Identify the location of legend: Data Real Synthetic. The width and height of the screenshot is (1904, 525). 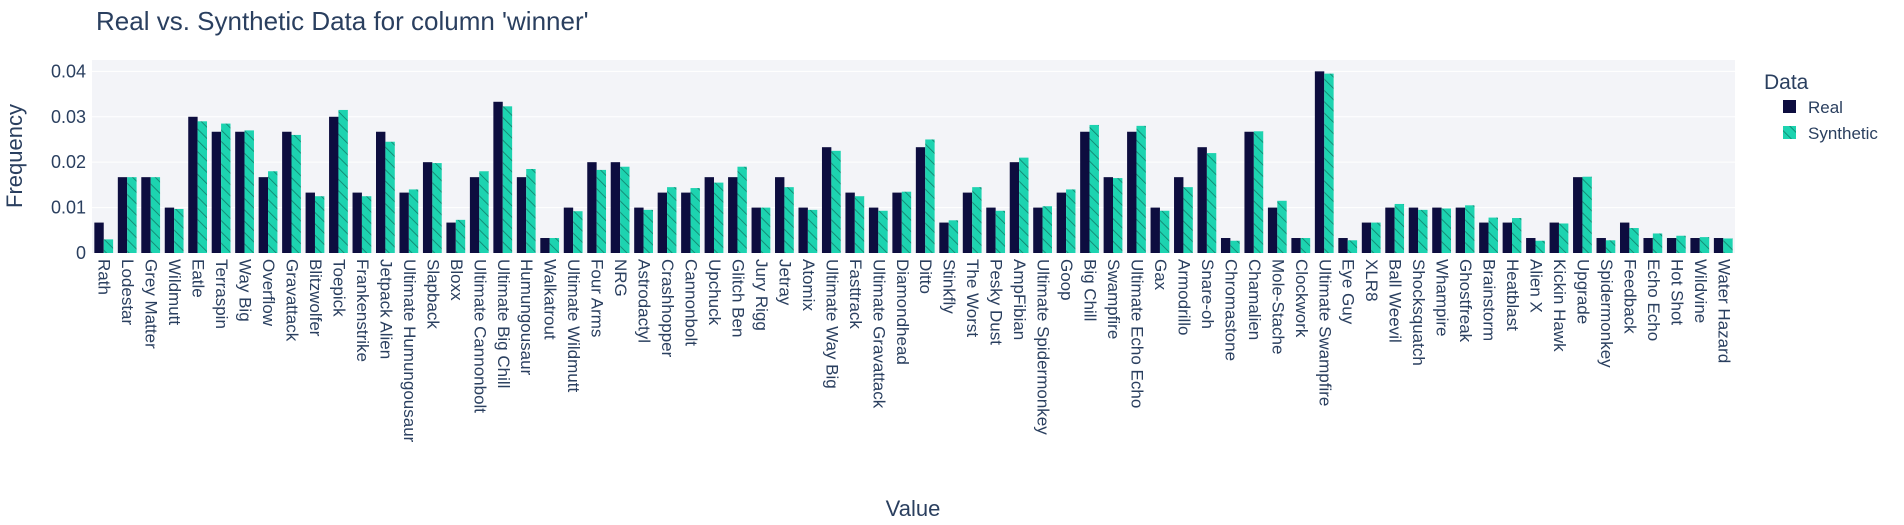
(1821, 107).